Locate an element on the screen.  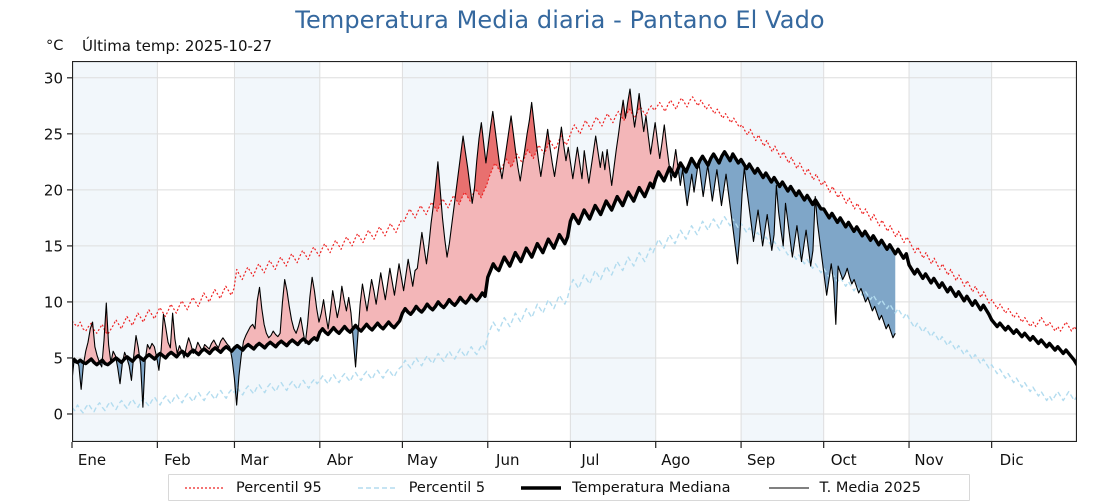
legend-percentil-95-key is located at coordinates (205, 487).